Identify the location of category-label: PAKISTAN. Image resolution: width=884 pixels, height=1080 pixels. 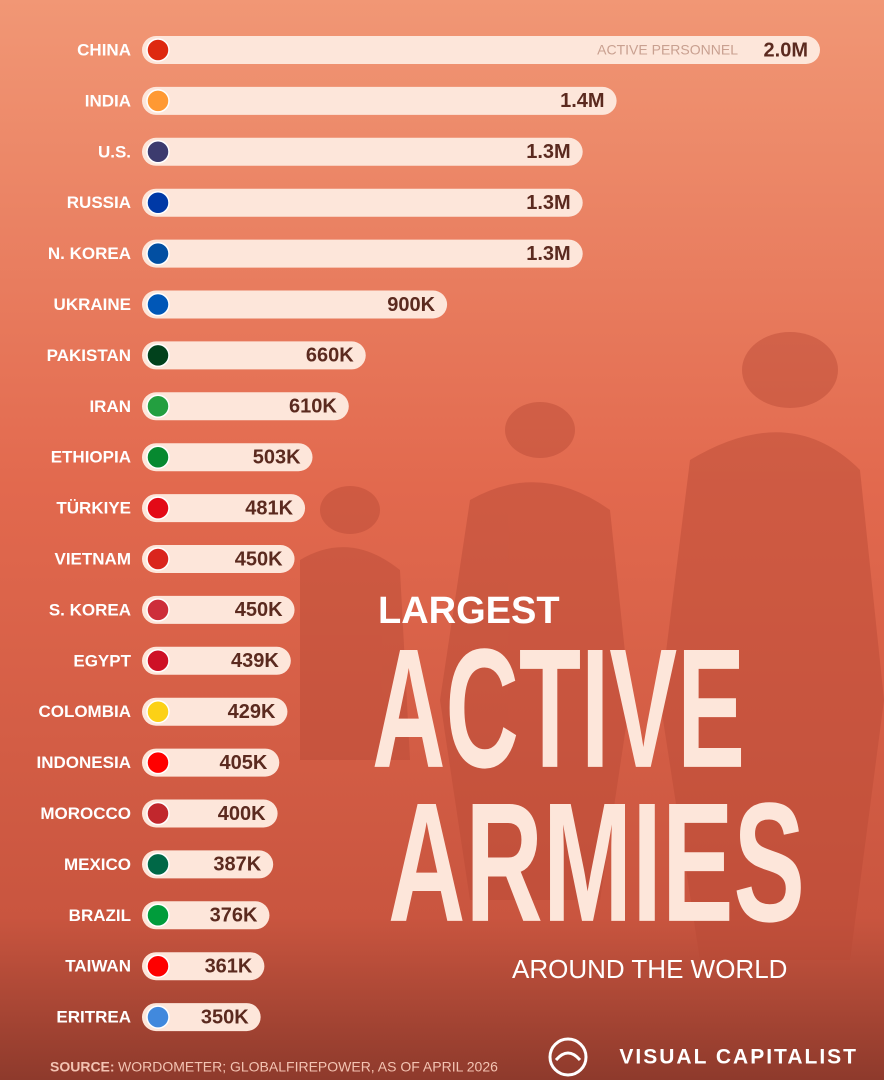
(89, 355).